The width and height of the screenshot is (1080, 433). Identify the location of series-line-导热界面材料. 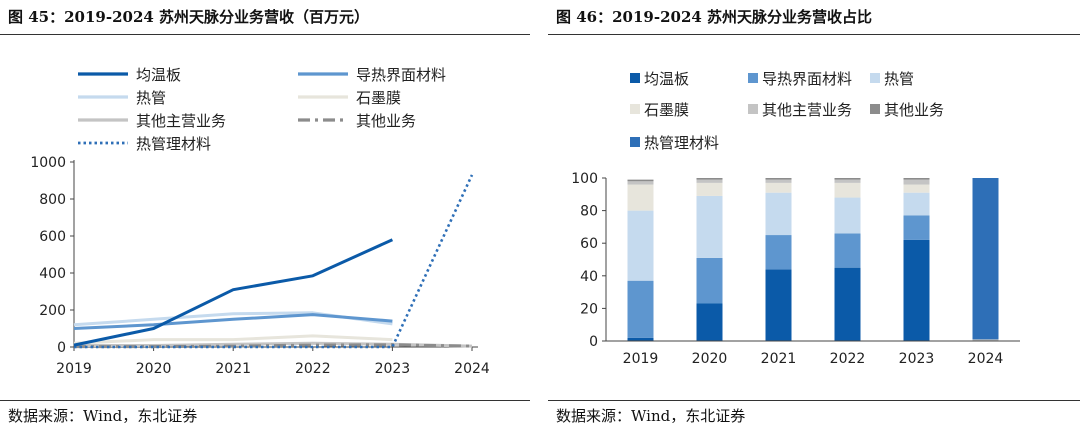
(233, 321).